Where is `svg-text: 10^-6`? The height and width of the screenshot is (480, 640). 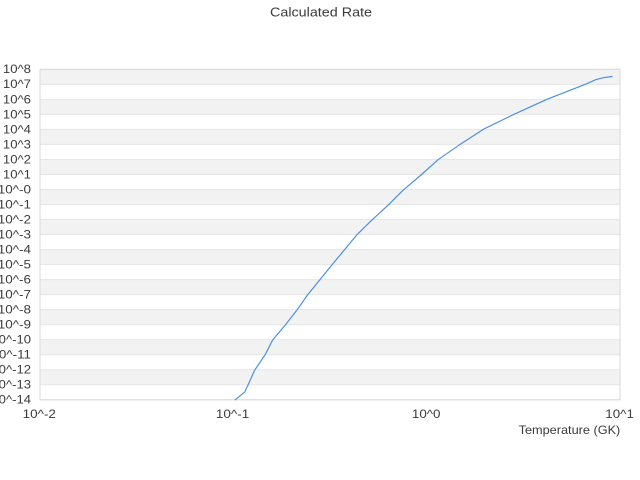
svg-text: 10^-6 is located at coordinates (15, 280).